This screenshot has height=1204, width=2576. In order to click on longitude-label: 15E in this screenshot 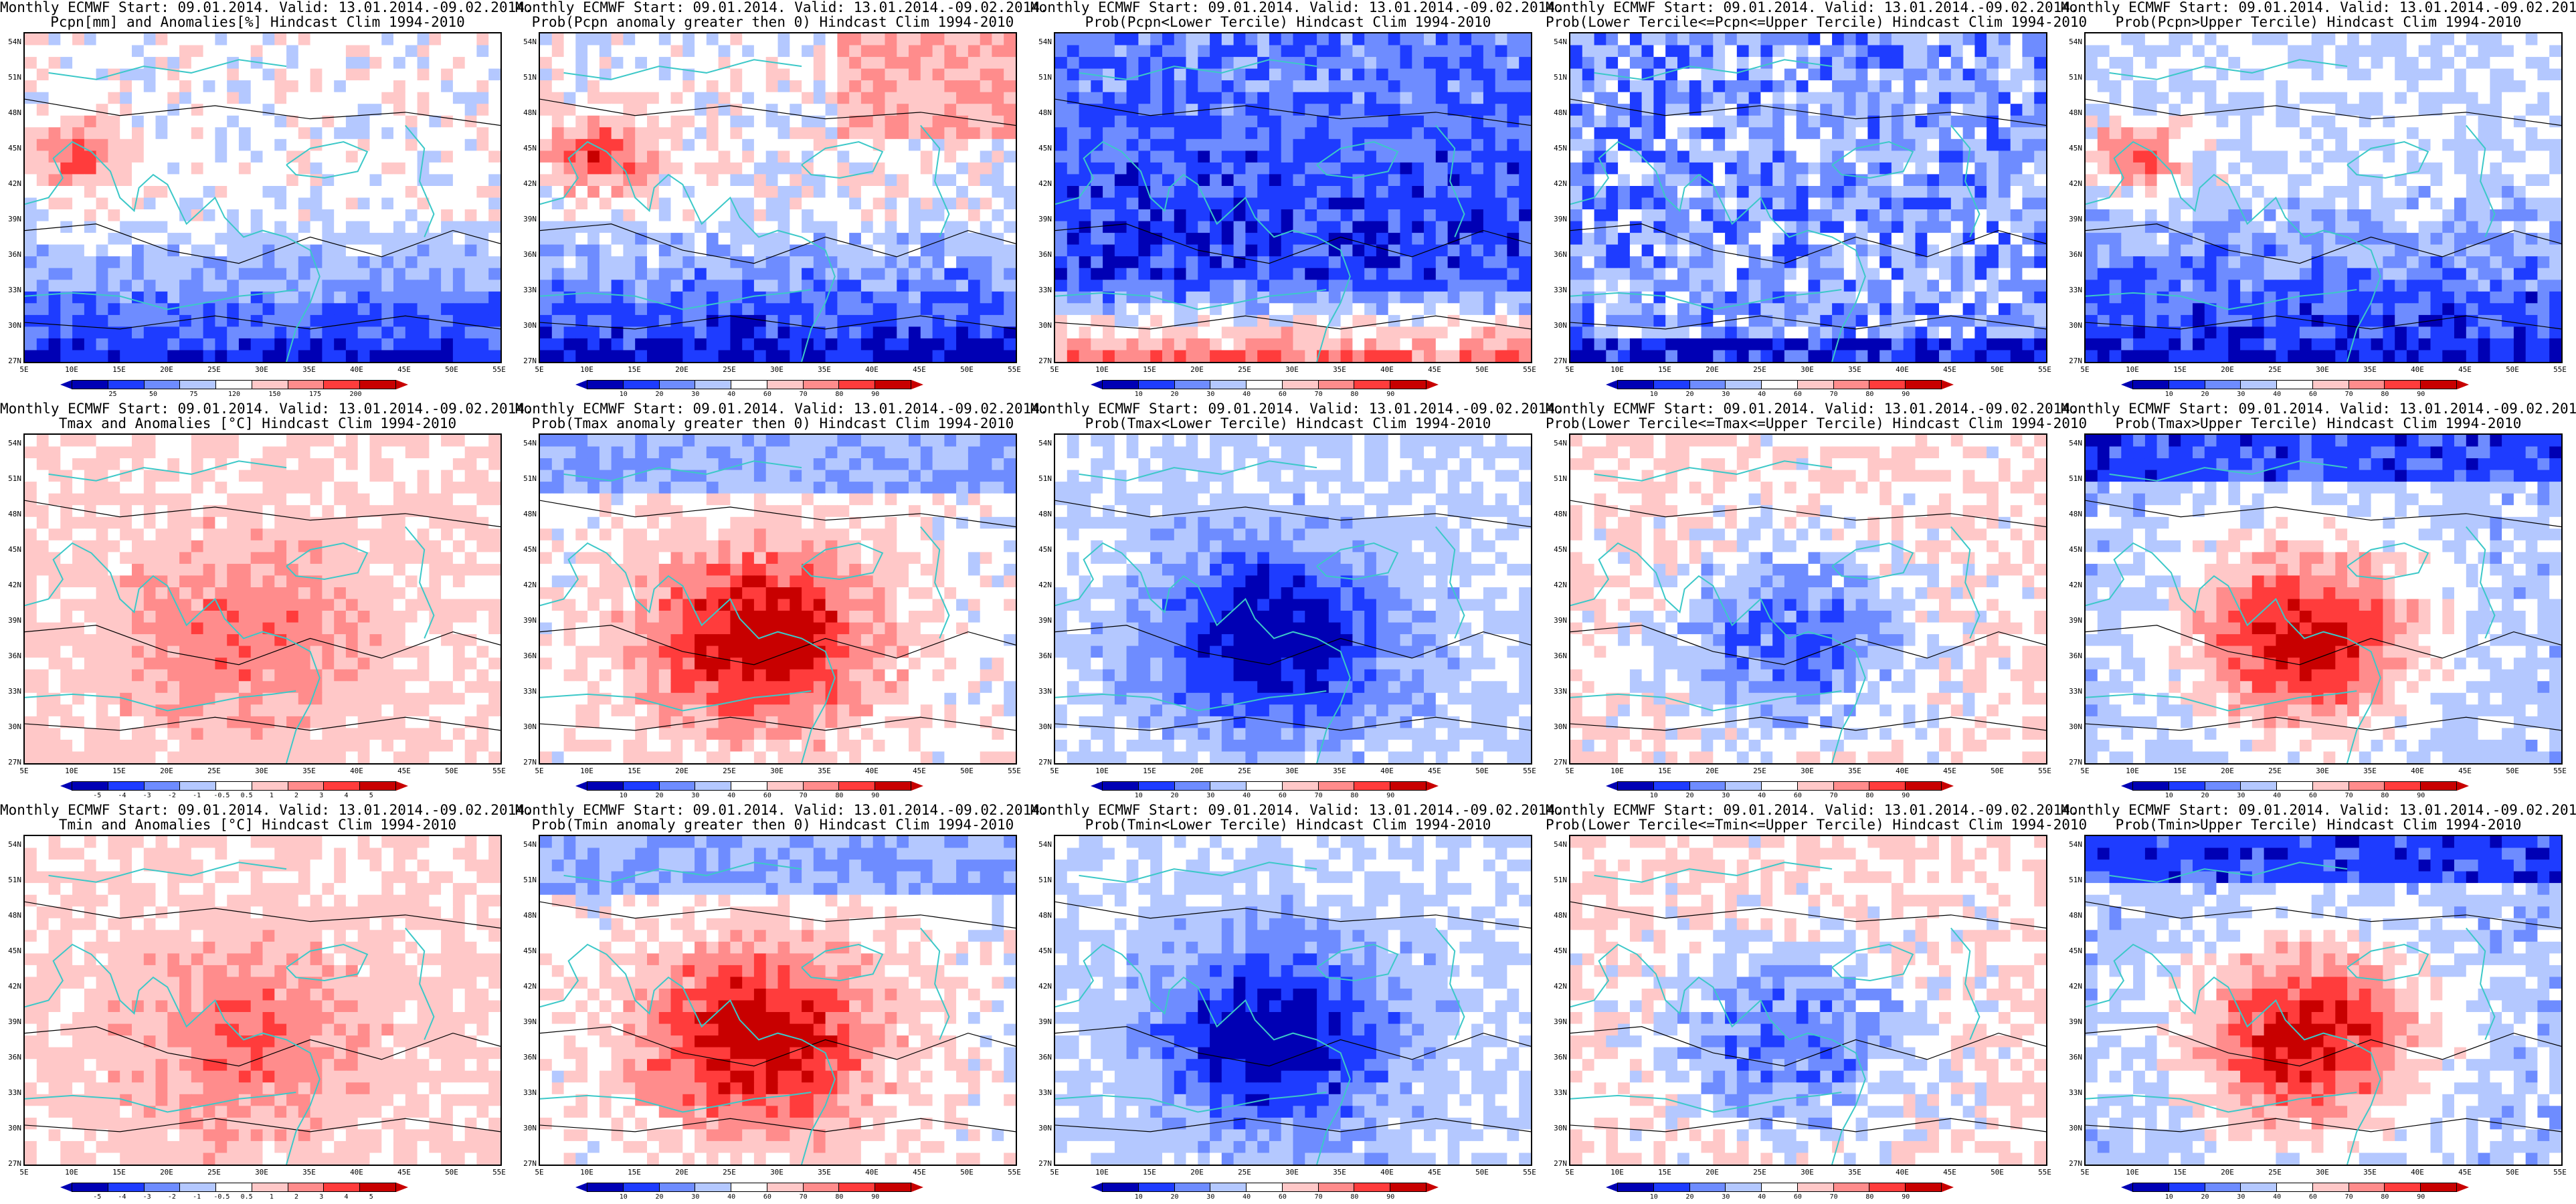, I will do `click(634, 369)`.